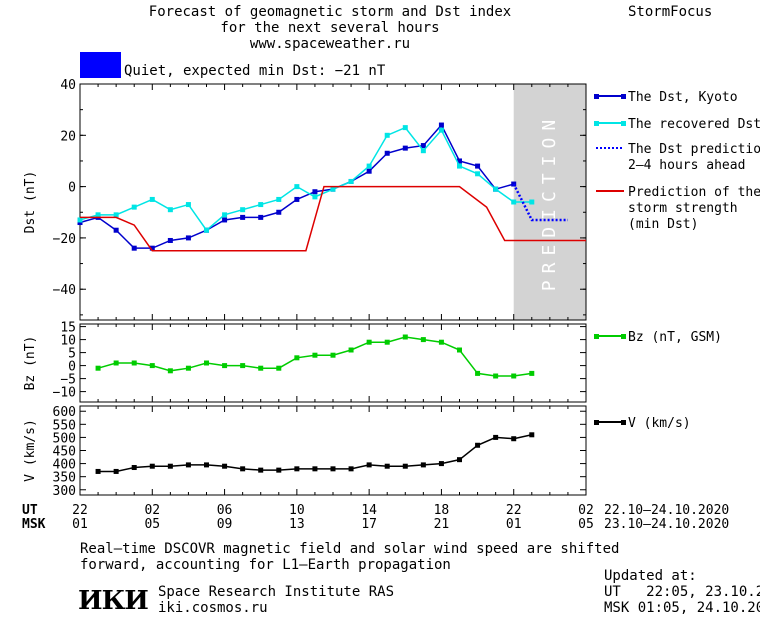 This screenshot has height=620, width=760. What do you see at coordinates (369, 510) in the screenshot?
I see `ut-tick-label-4: 14` at bounding box center [369, 510].